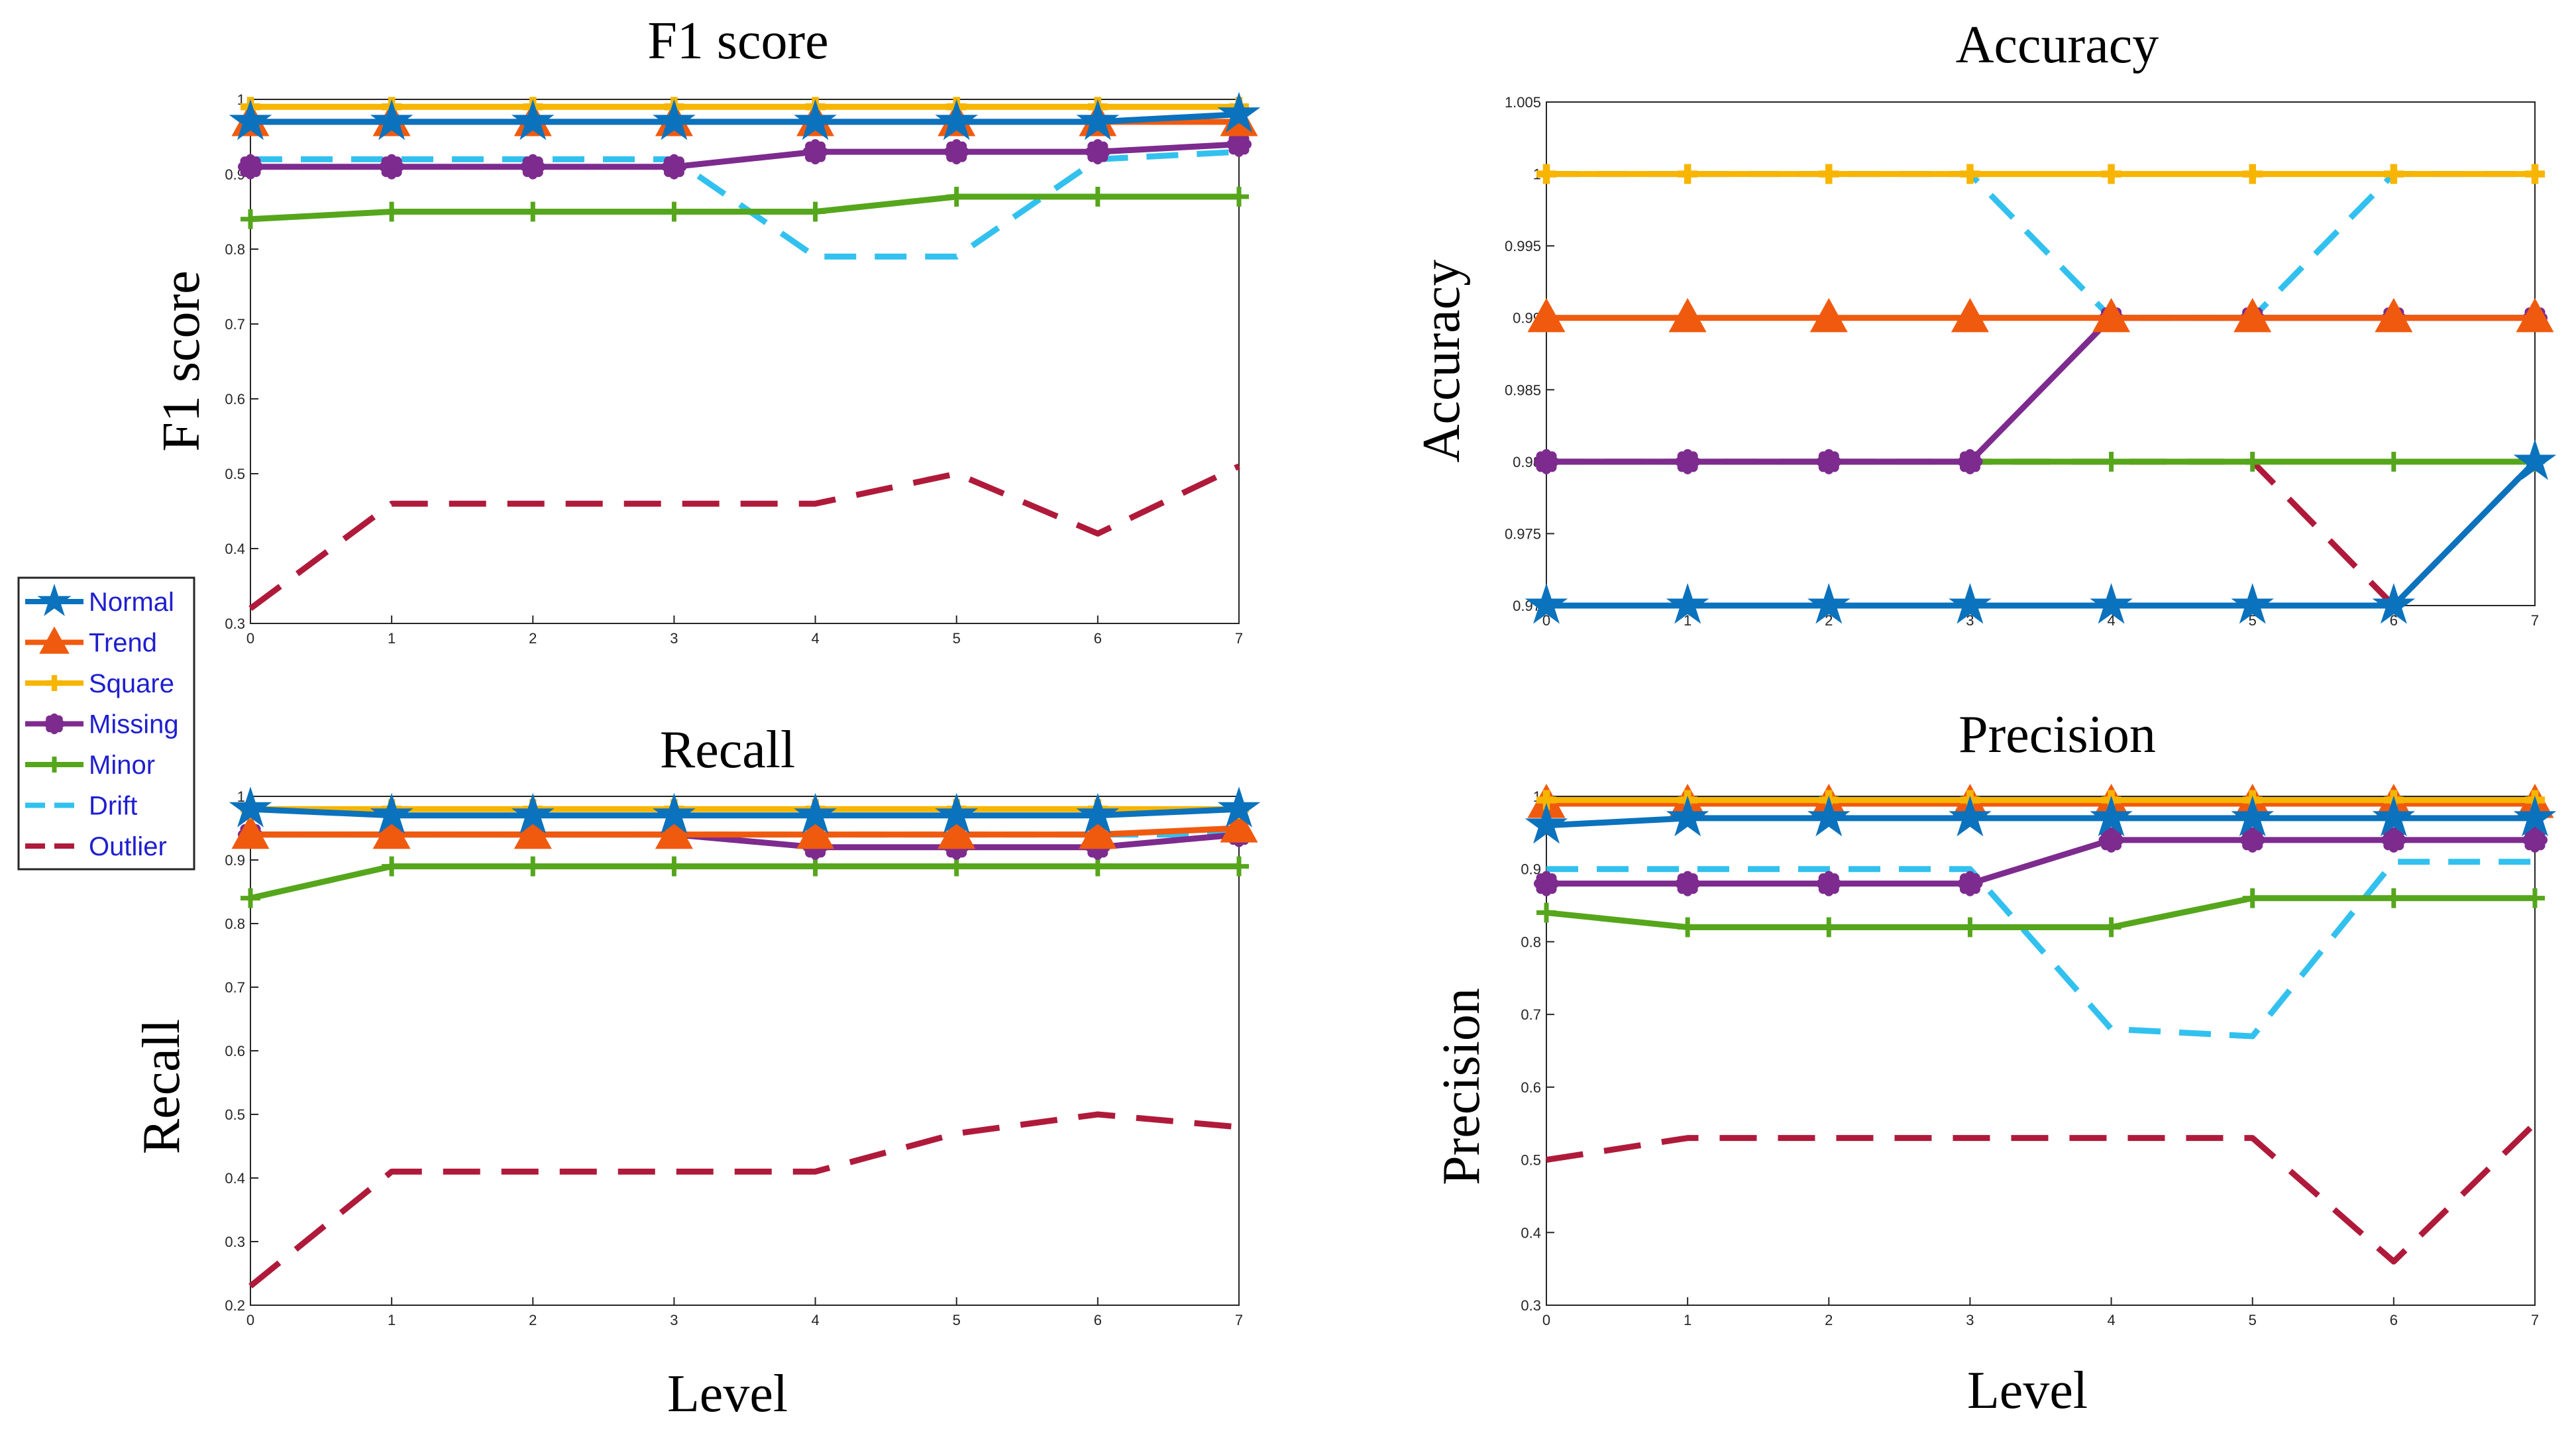 Image resolution: width=2576 pixels, height=1443 pixels. What do you see at coordinates (2042, 1193) in the screenshot?
I see `series-line-outlier-precision` at bounding box center [2042, 1193].